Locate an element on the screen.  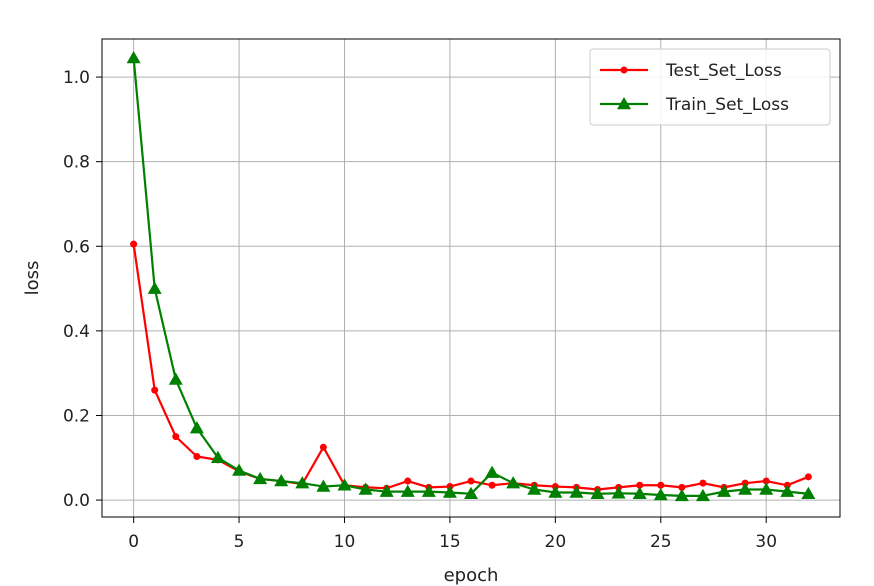
x-tick-label: 10 is located at coordinates (345, 542).